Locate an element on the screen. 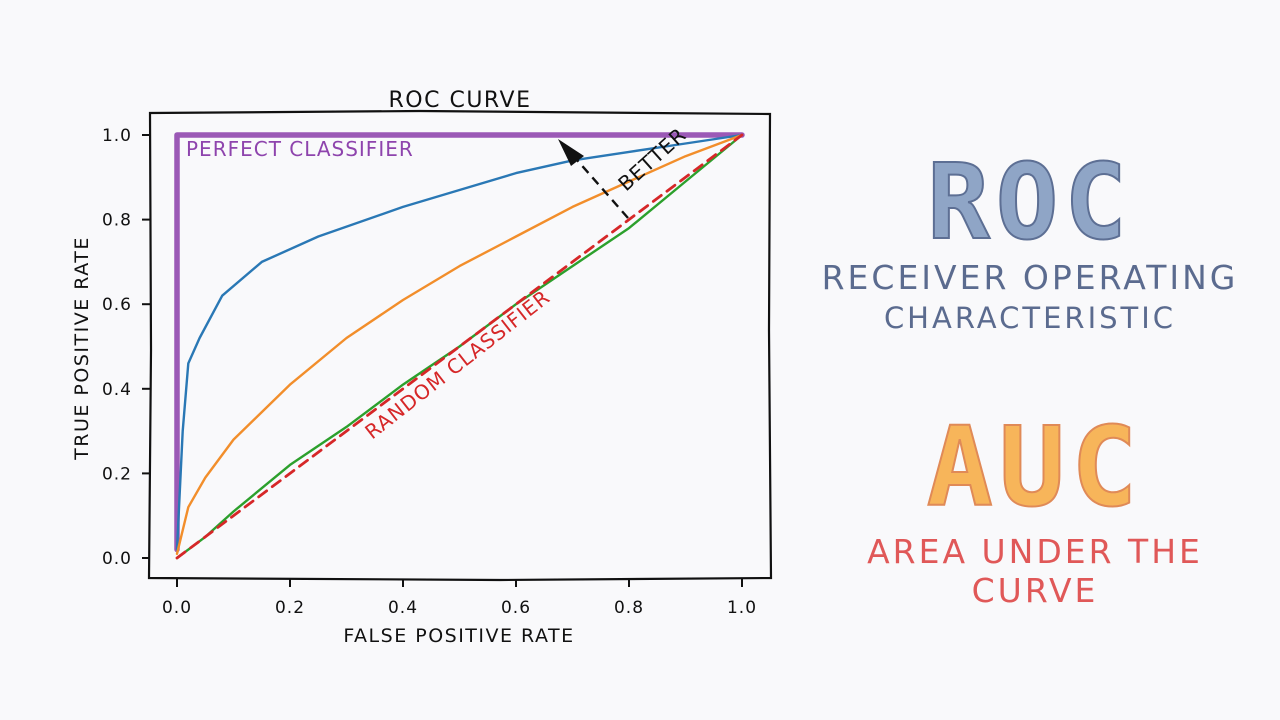 This screenshot has height=720, width=1280. y-tick-label: 0.6 is located at coordinates (117, 305).